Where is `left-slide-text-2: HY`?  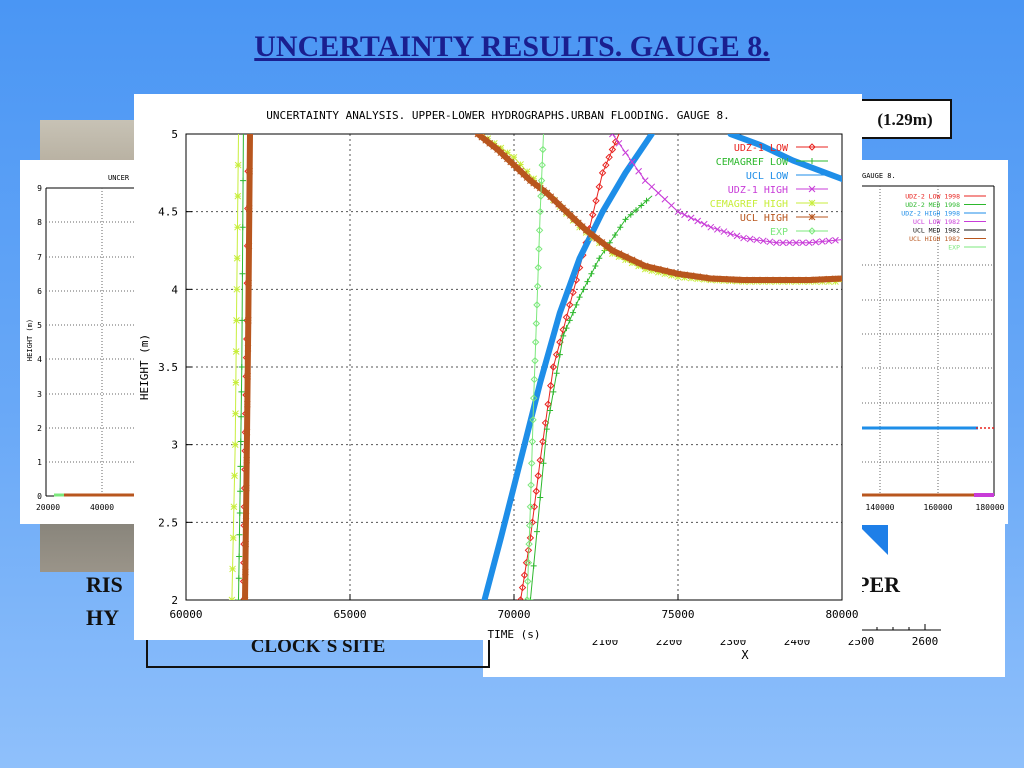 left-slide-text-2: HY is located at coordinates (102, 617).